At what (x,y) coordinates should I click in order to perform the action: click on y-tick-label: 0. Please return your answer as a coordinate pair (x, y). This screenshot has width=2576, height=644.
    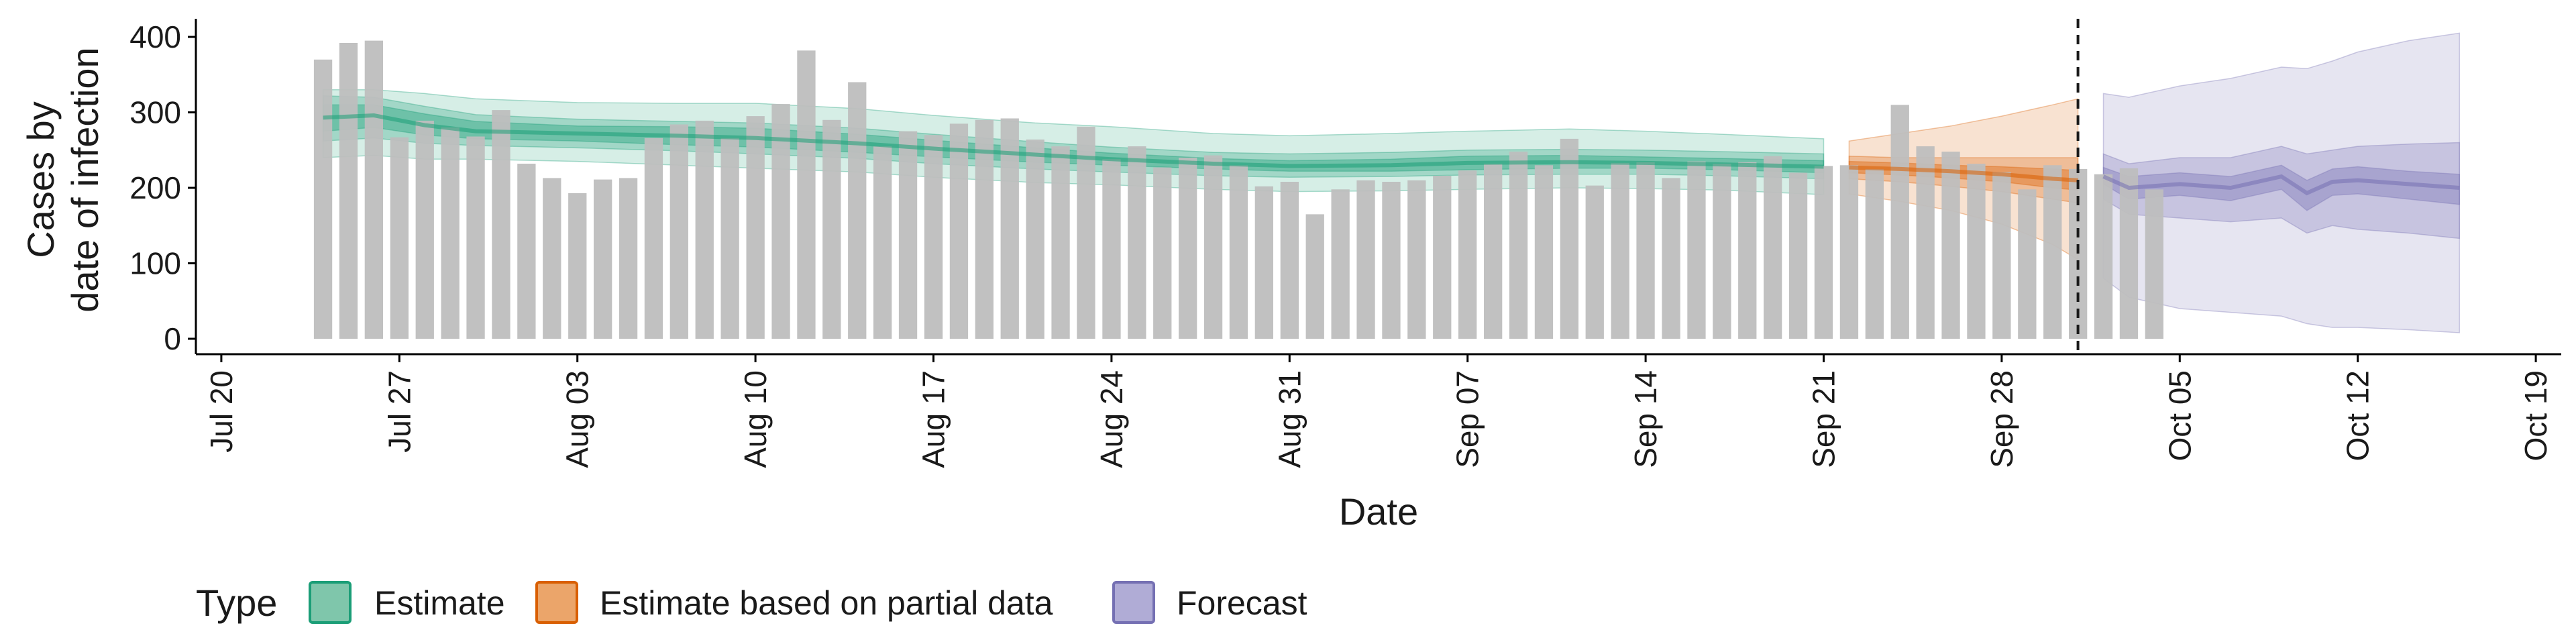
    Looking at the image, I should click on (172, 338).